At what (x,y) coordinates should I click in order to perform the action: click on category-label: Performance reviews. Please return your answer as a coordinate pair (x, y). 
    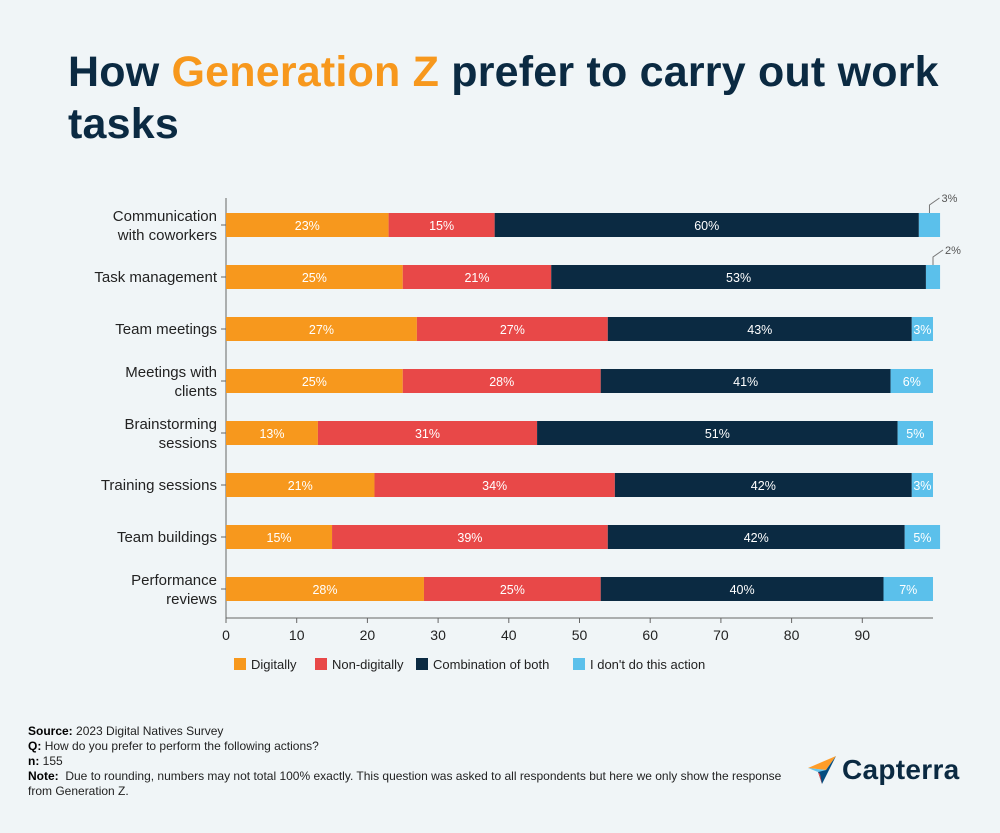
    Looking at the image, I should click on (174, 590).